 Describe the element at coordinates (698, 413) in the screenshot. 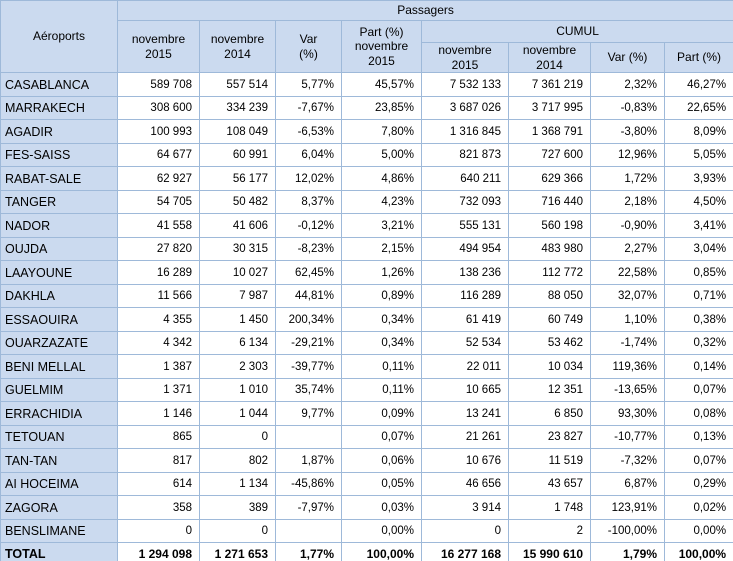

I see `value-cell: 0,08%` at that location.